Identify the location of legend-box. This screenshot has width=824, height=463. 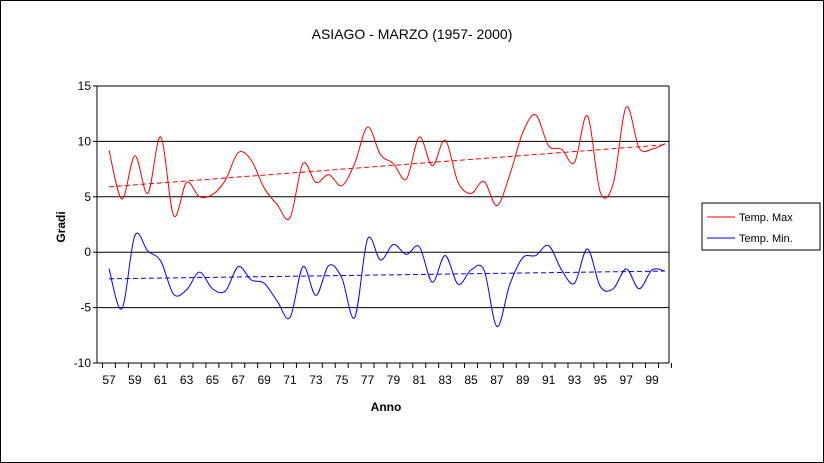
(761, 226).